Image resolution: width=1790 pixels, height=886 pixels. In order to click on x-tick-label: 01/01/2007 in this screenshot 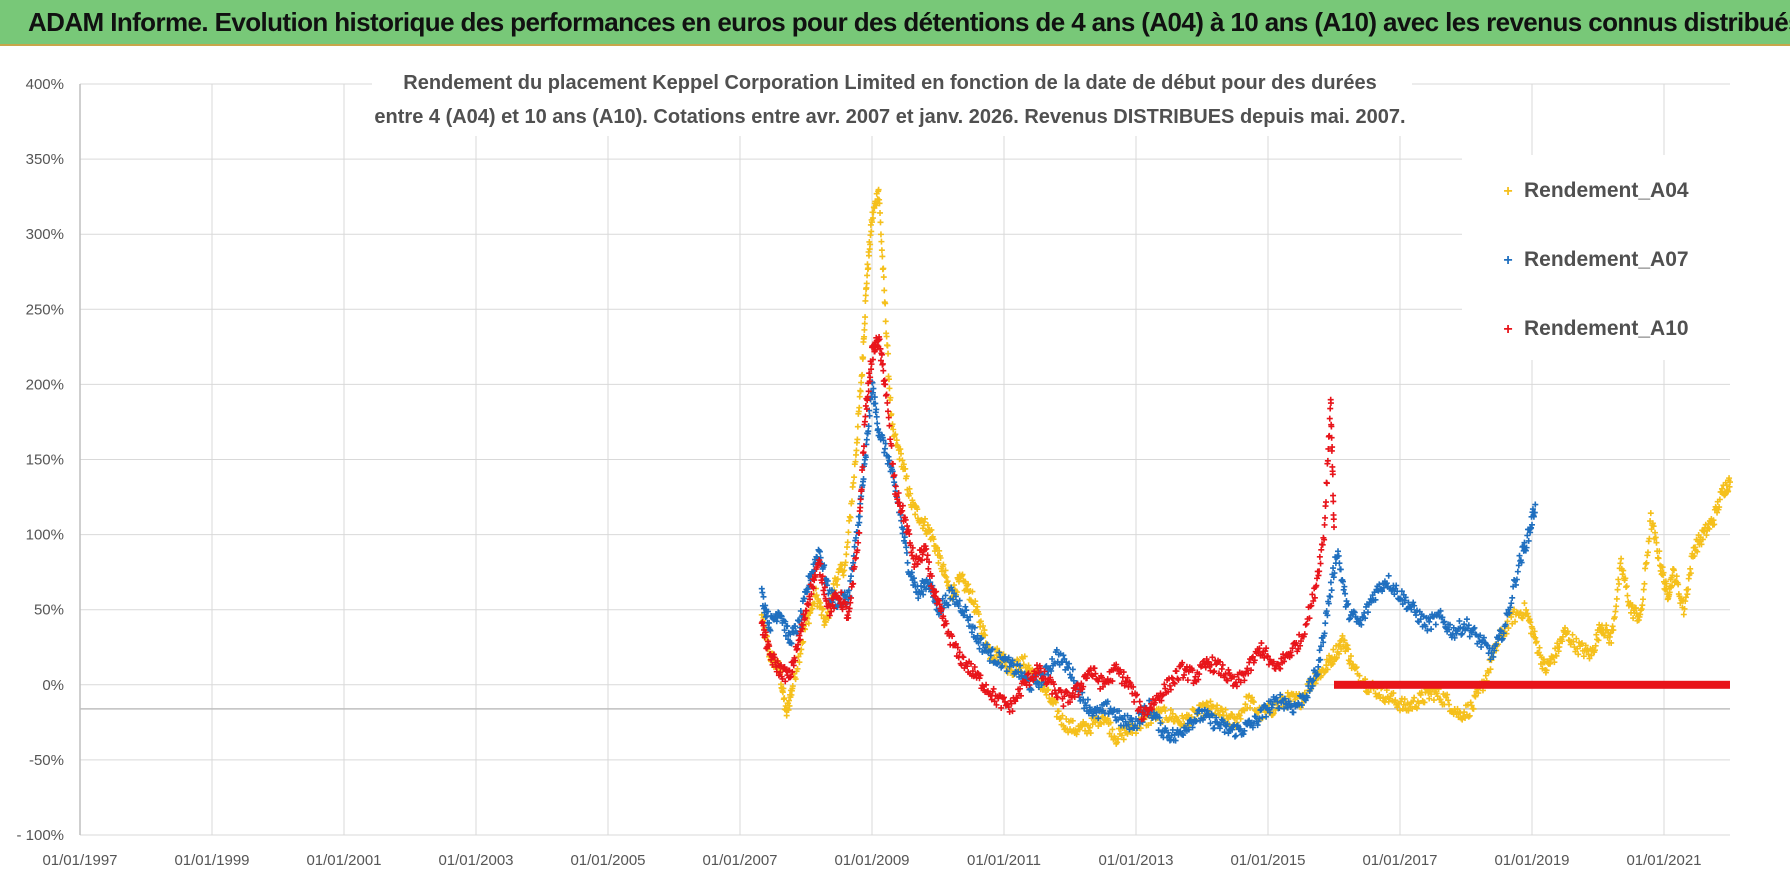, I will do `click(739, 860)`.